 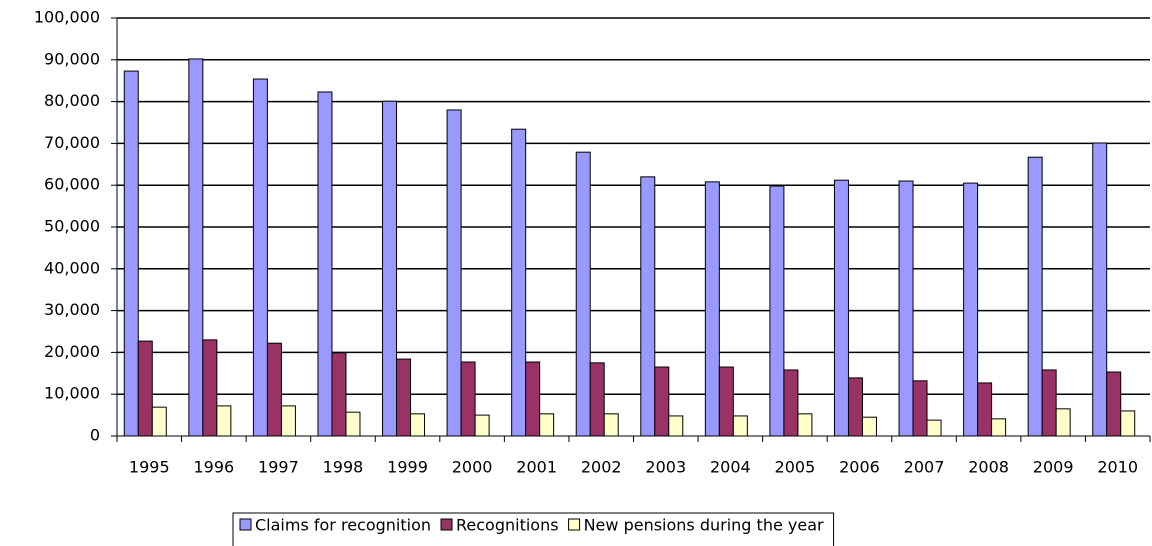 I want to click on x-tick-label: 1998, so click(x=343, y=467).